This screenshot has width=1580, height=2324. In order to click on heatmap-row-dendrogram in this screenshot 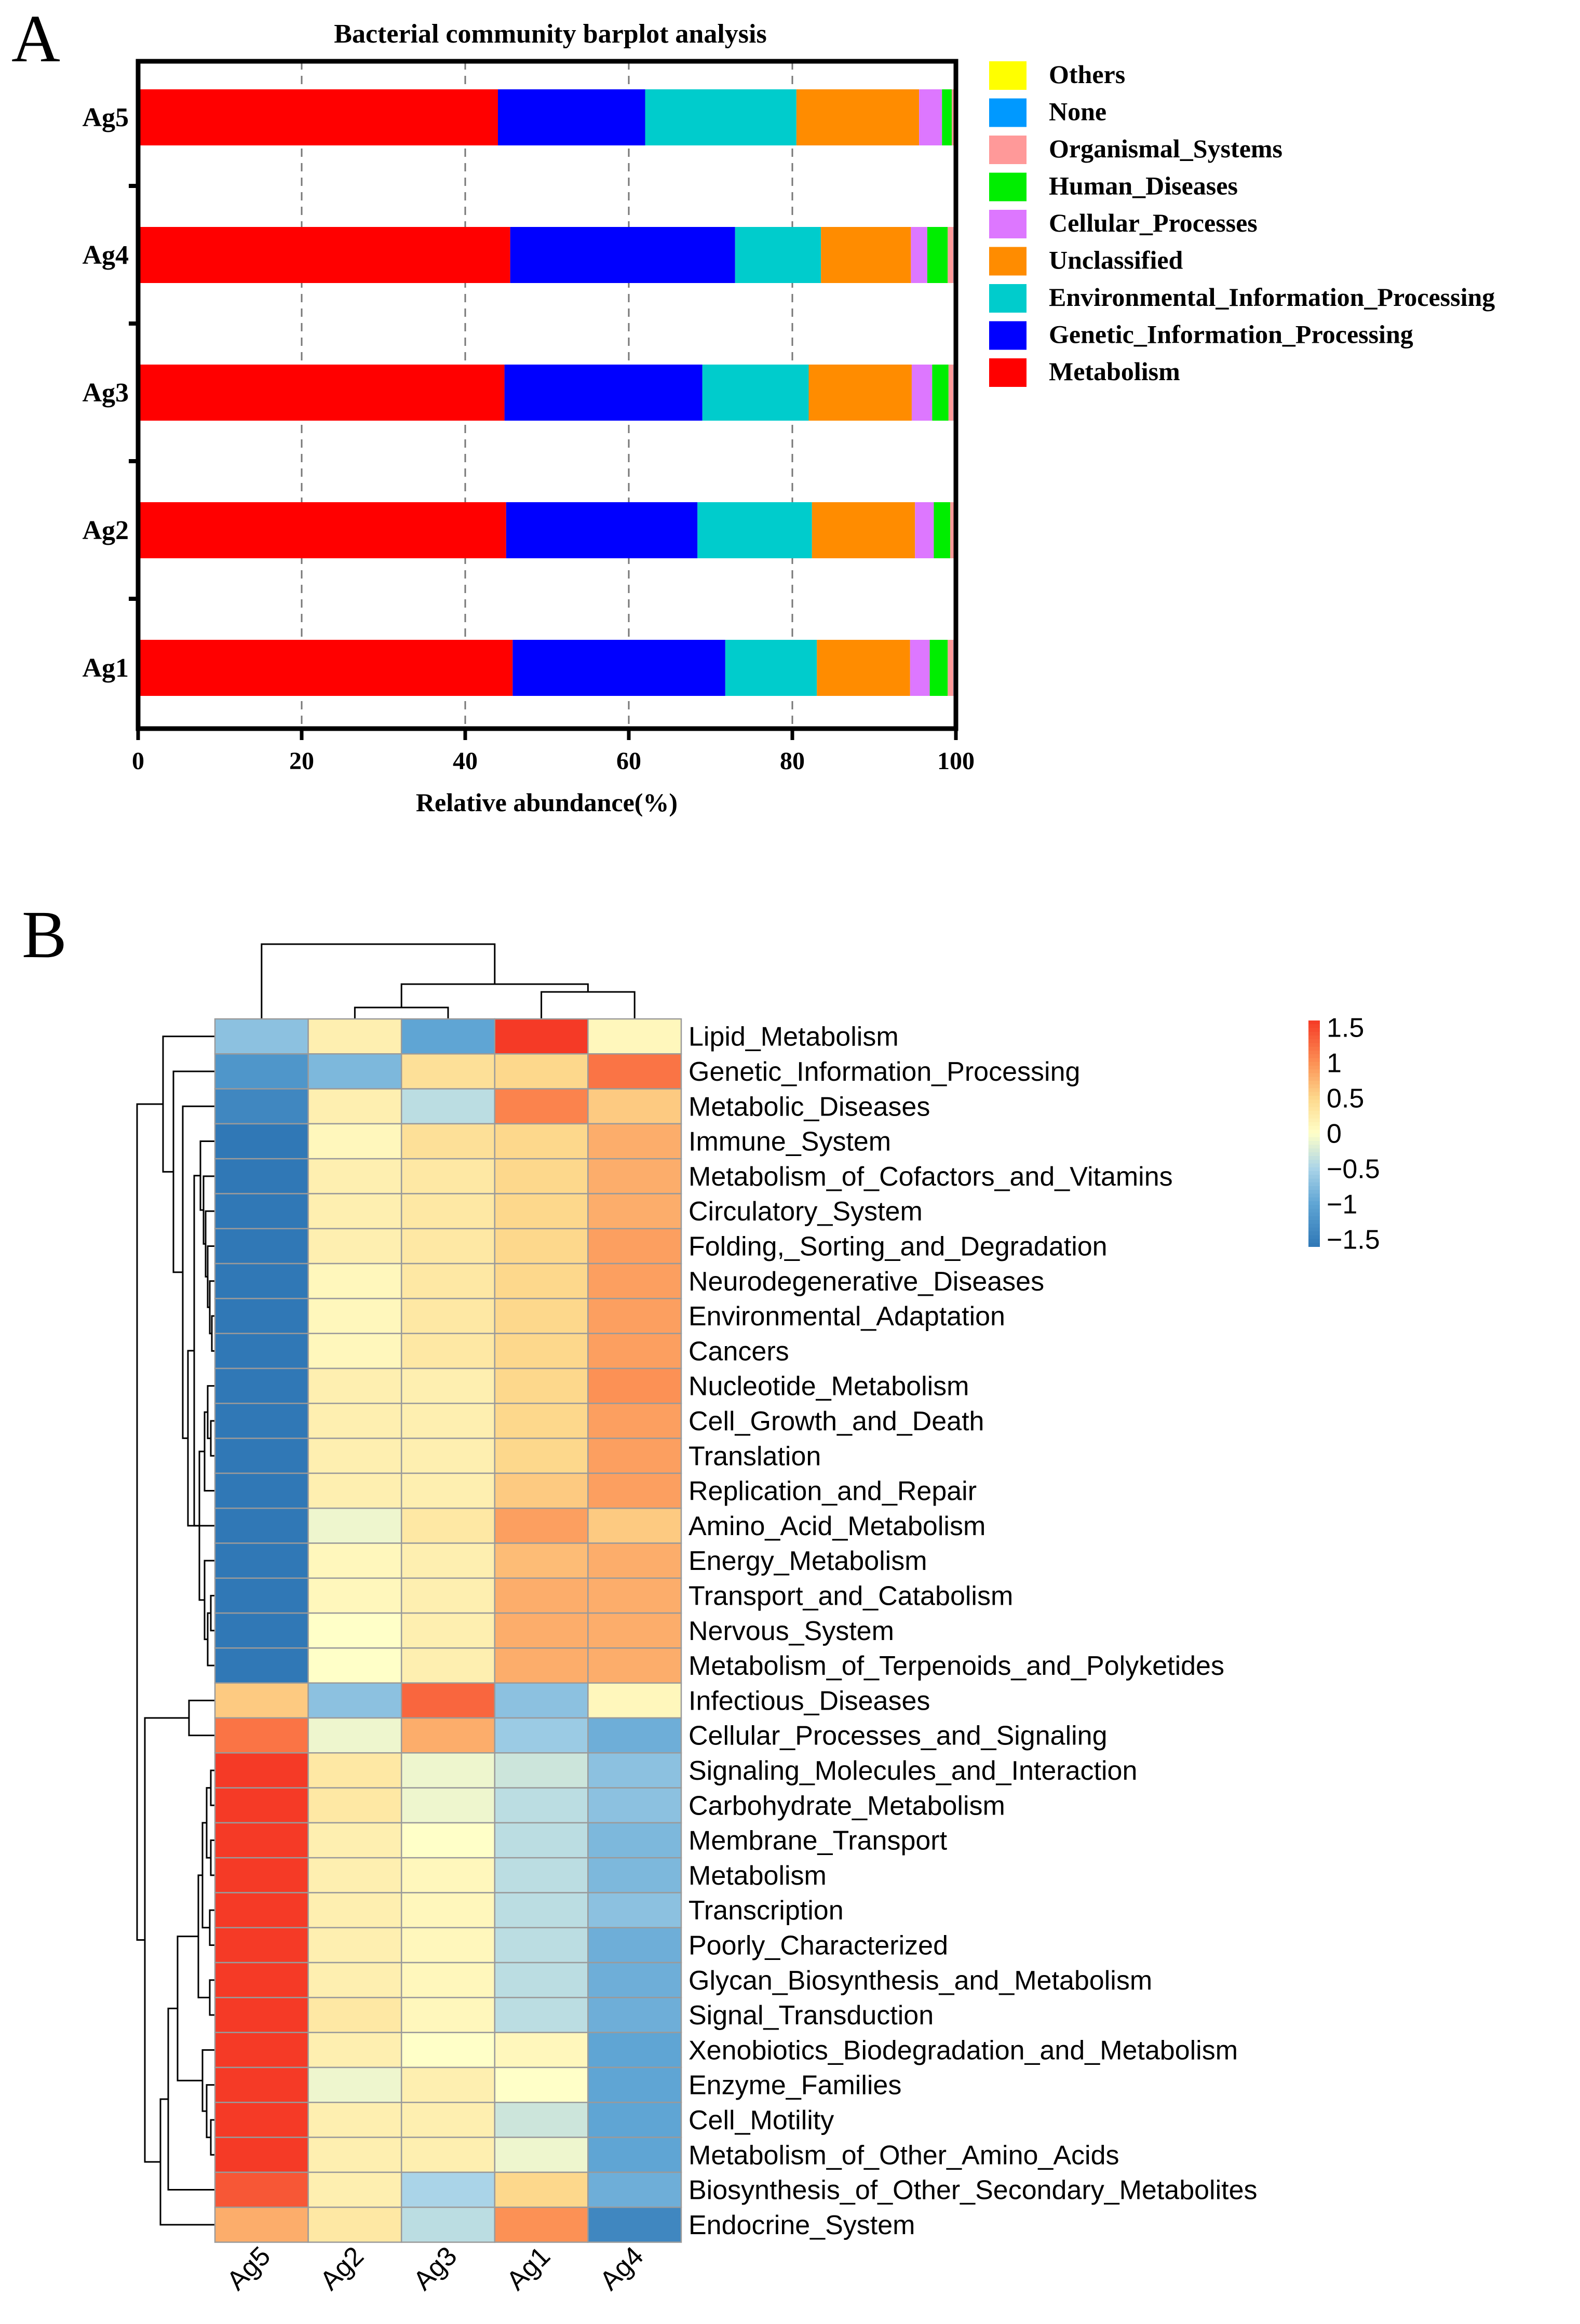, I will do `click(175, 1631)`.